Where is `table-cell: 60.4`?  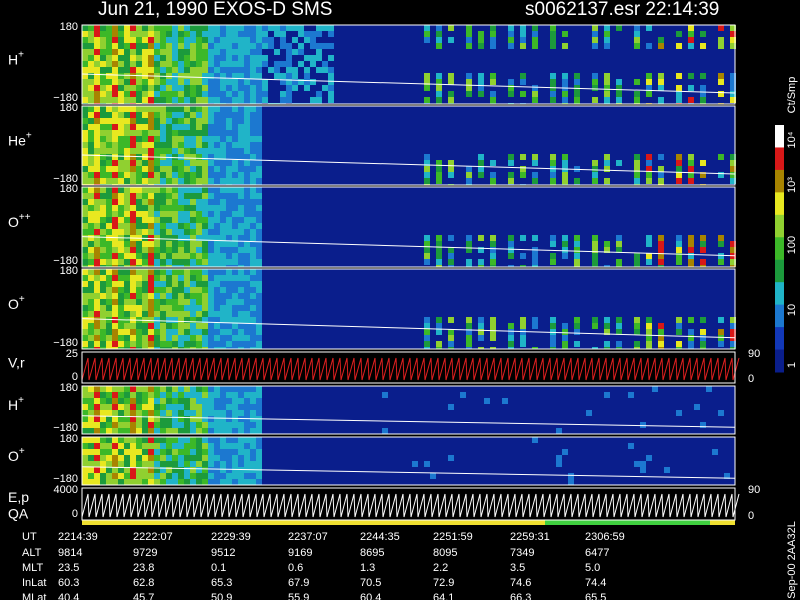 table-cell: 60.4 is located at coordinates (370, 596).